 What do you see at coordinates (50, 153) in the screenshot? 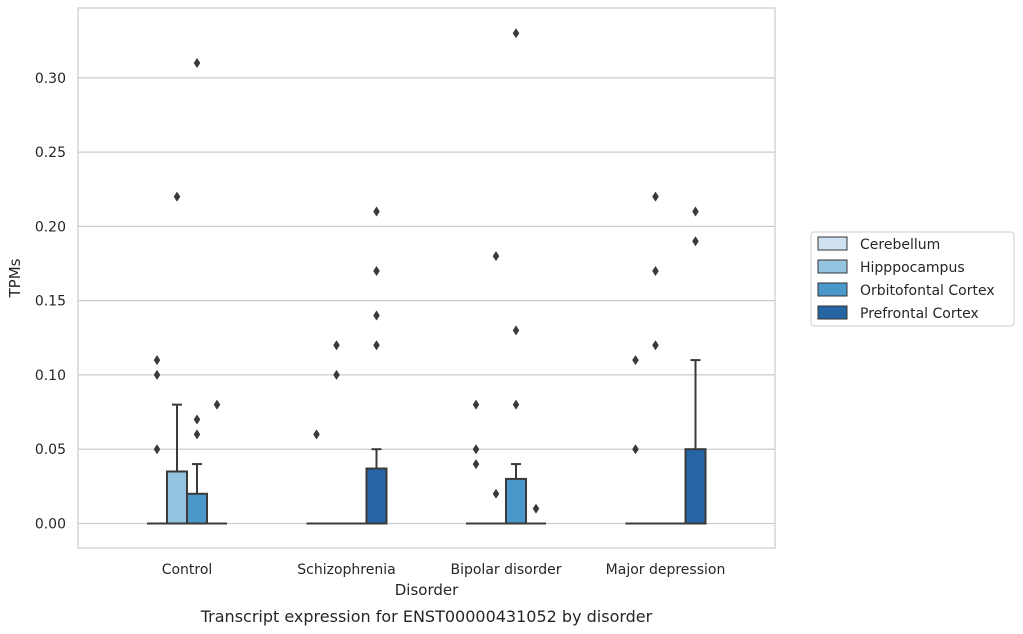
I see `y-tick-label: 0.25` at bounding box center [50, 153].